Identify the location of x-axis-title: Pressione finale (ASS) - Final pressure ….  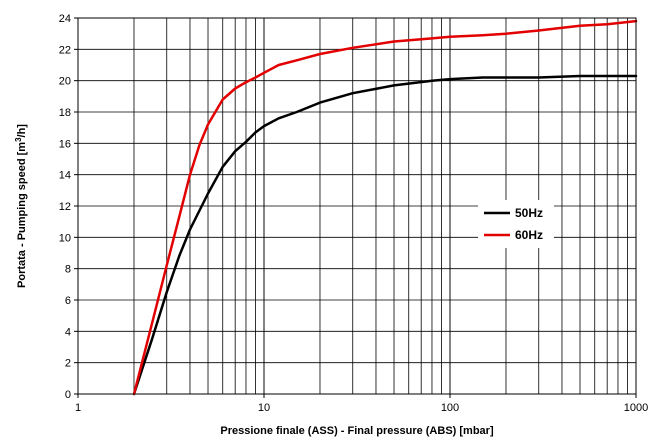
(357, 431).